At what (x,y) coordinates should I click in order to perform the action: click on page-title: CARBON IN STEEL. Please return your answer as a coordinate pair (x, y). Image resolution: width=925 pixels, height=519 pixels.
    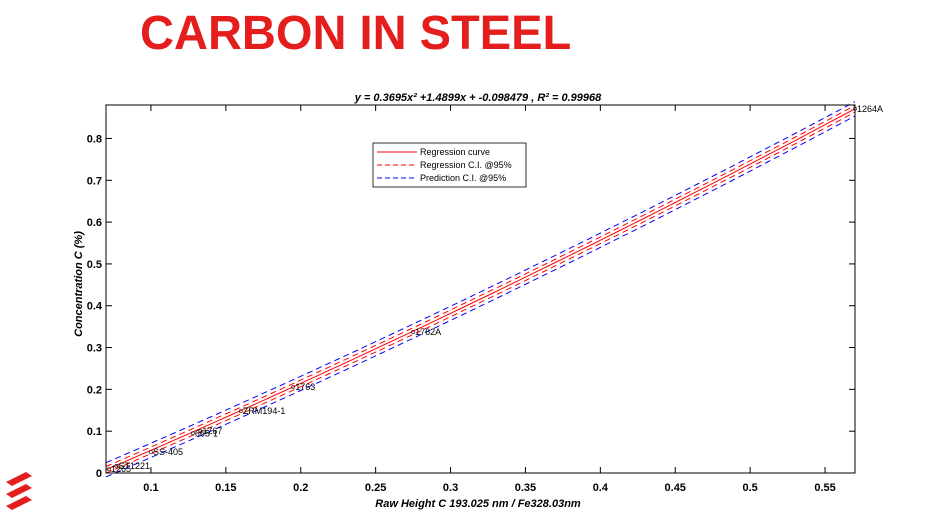
    Looking at the image, I should click on (356, 33).